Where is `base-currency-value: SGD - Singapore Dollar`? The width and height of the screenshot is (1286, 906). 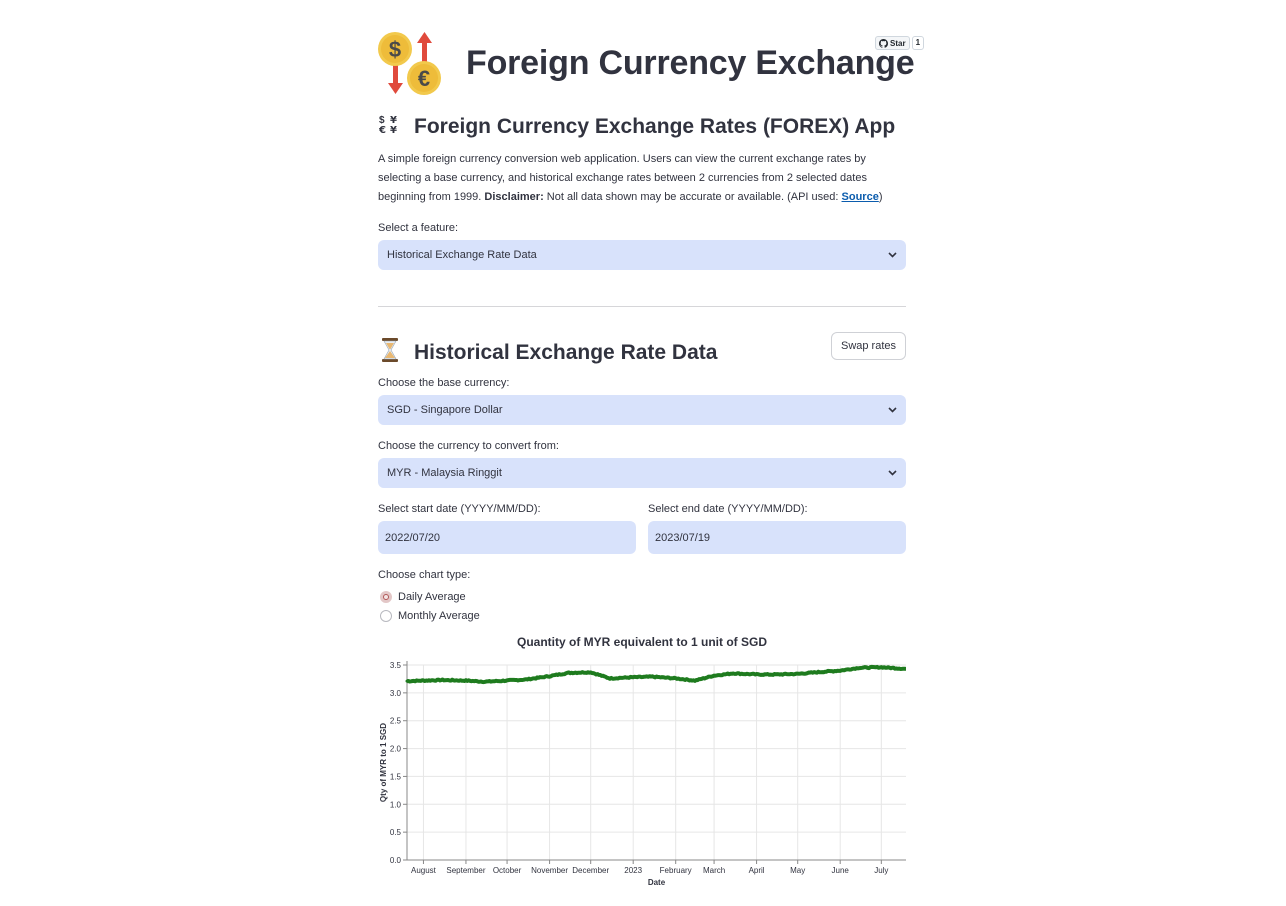 base-currency-value: SGD - Singapore Dollar is located at coordinates (445, 410).